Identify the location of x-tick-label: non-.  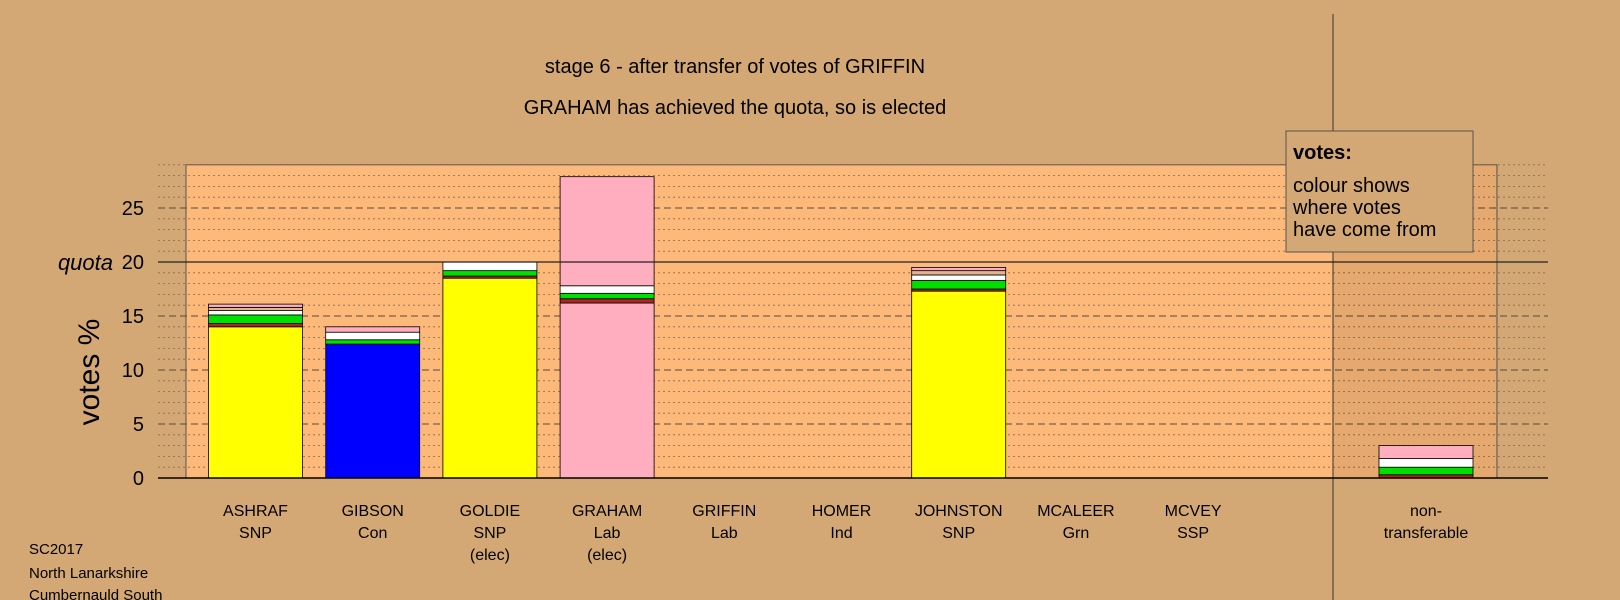
(1426, 511).